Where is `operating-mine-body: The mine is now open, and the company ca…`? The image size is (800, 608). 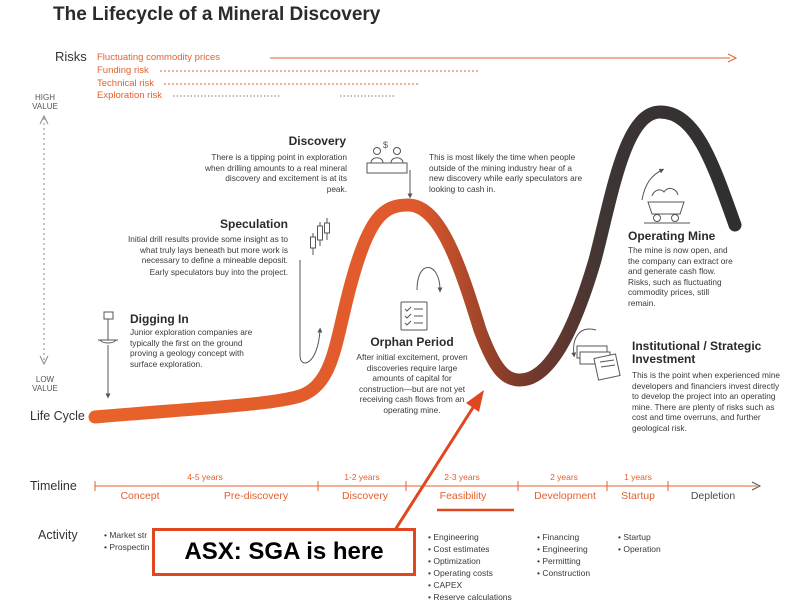
operating-mine-body: The mine is now open, and the company ca… is located at coordinates (680, 276).